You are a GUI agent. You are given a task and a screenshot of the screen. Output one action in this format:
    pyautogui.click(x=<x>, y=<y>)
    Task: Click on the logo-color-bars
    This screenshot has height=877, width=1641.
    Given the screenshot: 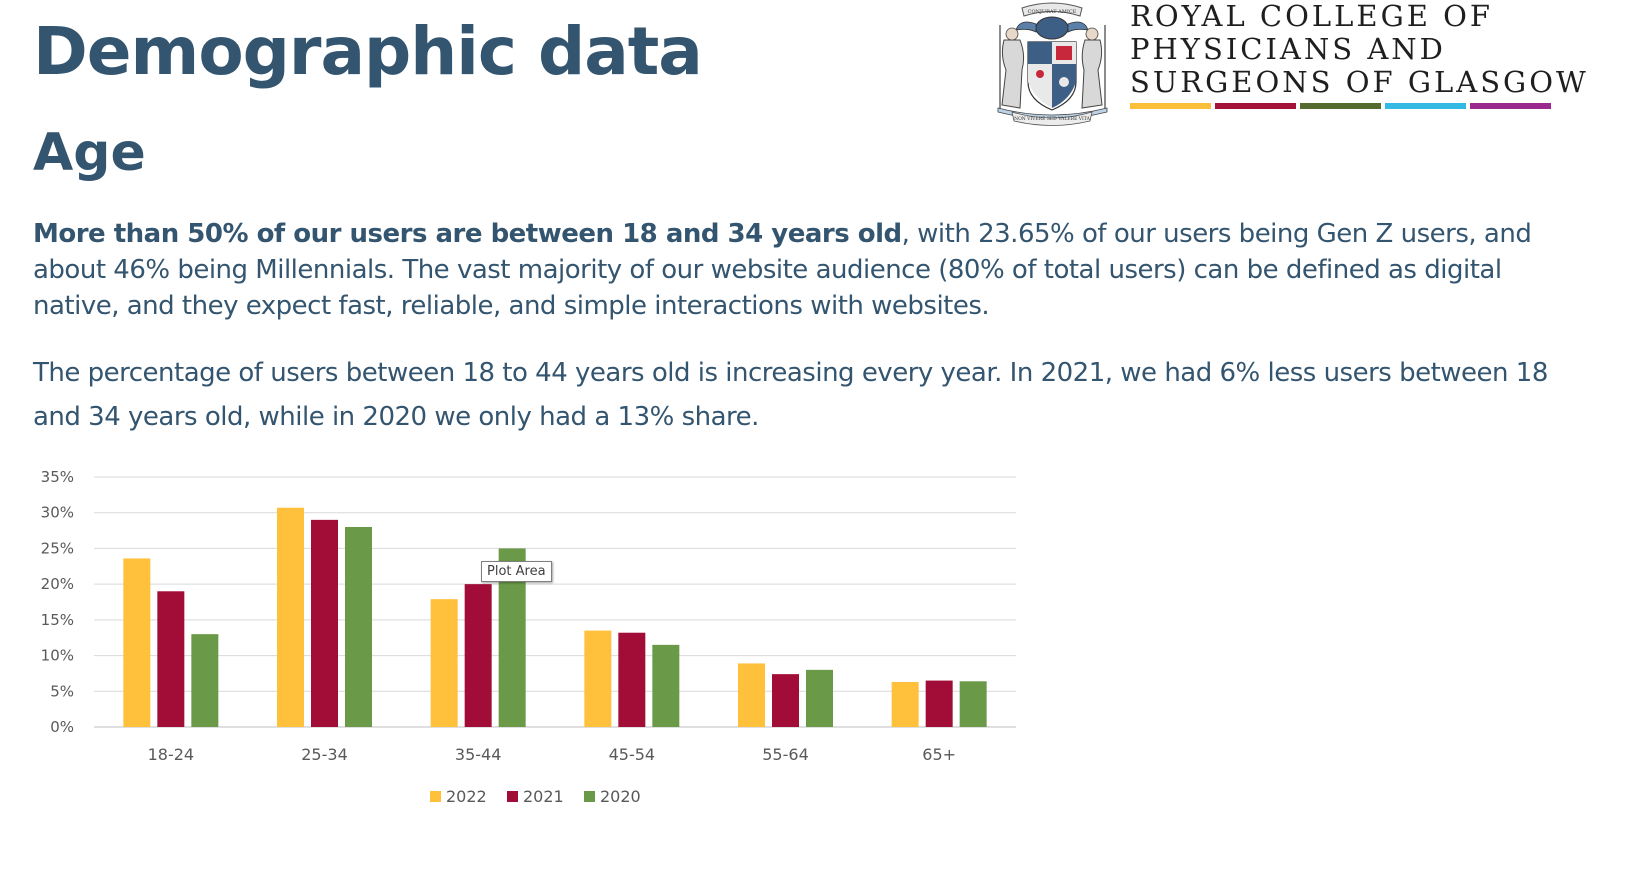 What is the action you would take?
    pyautogui.click(x=1340, y=106)
    